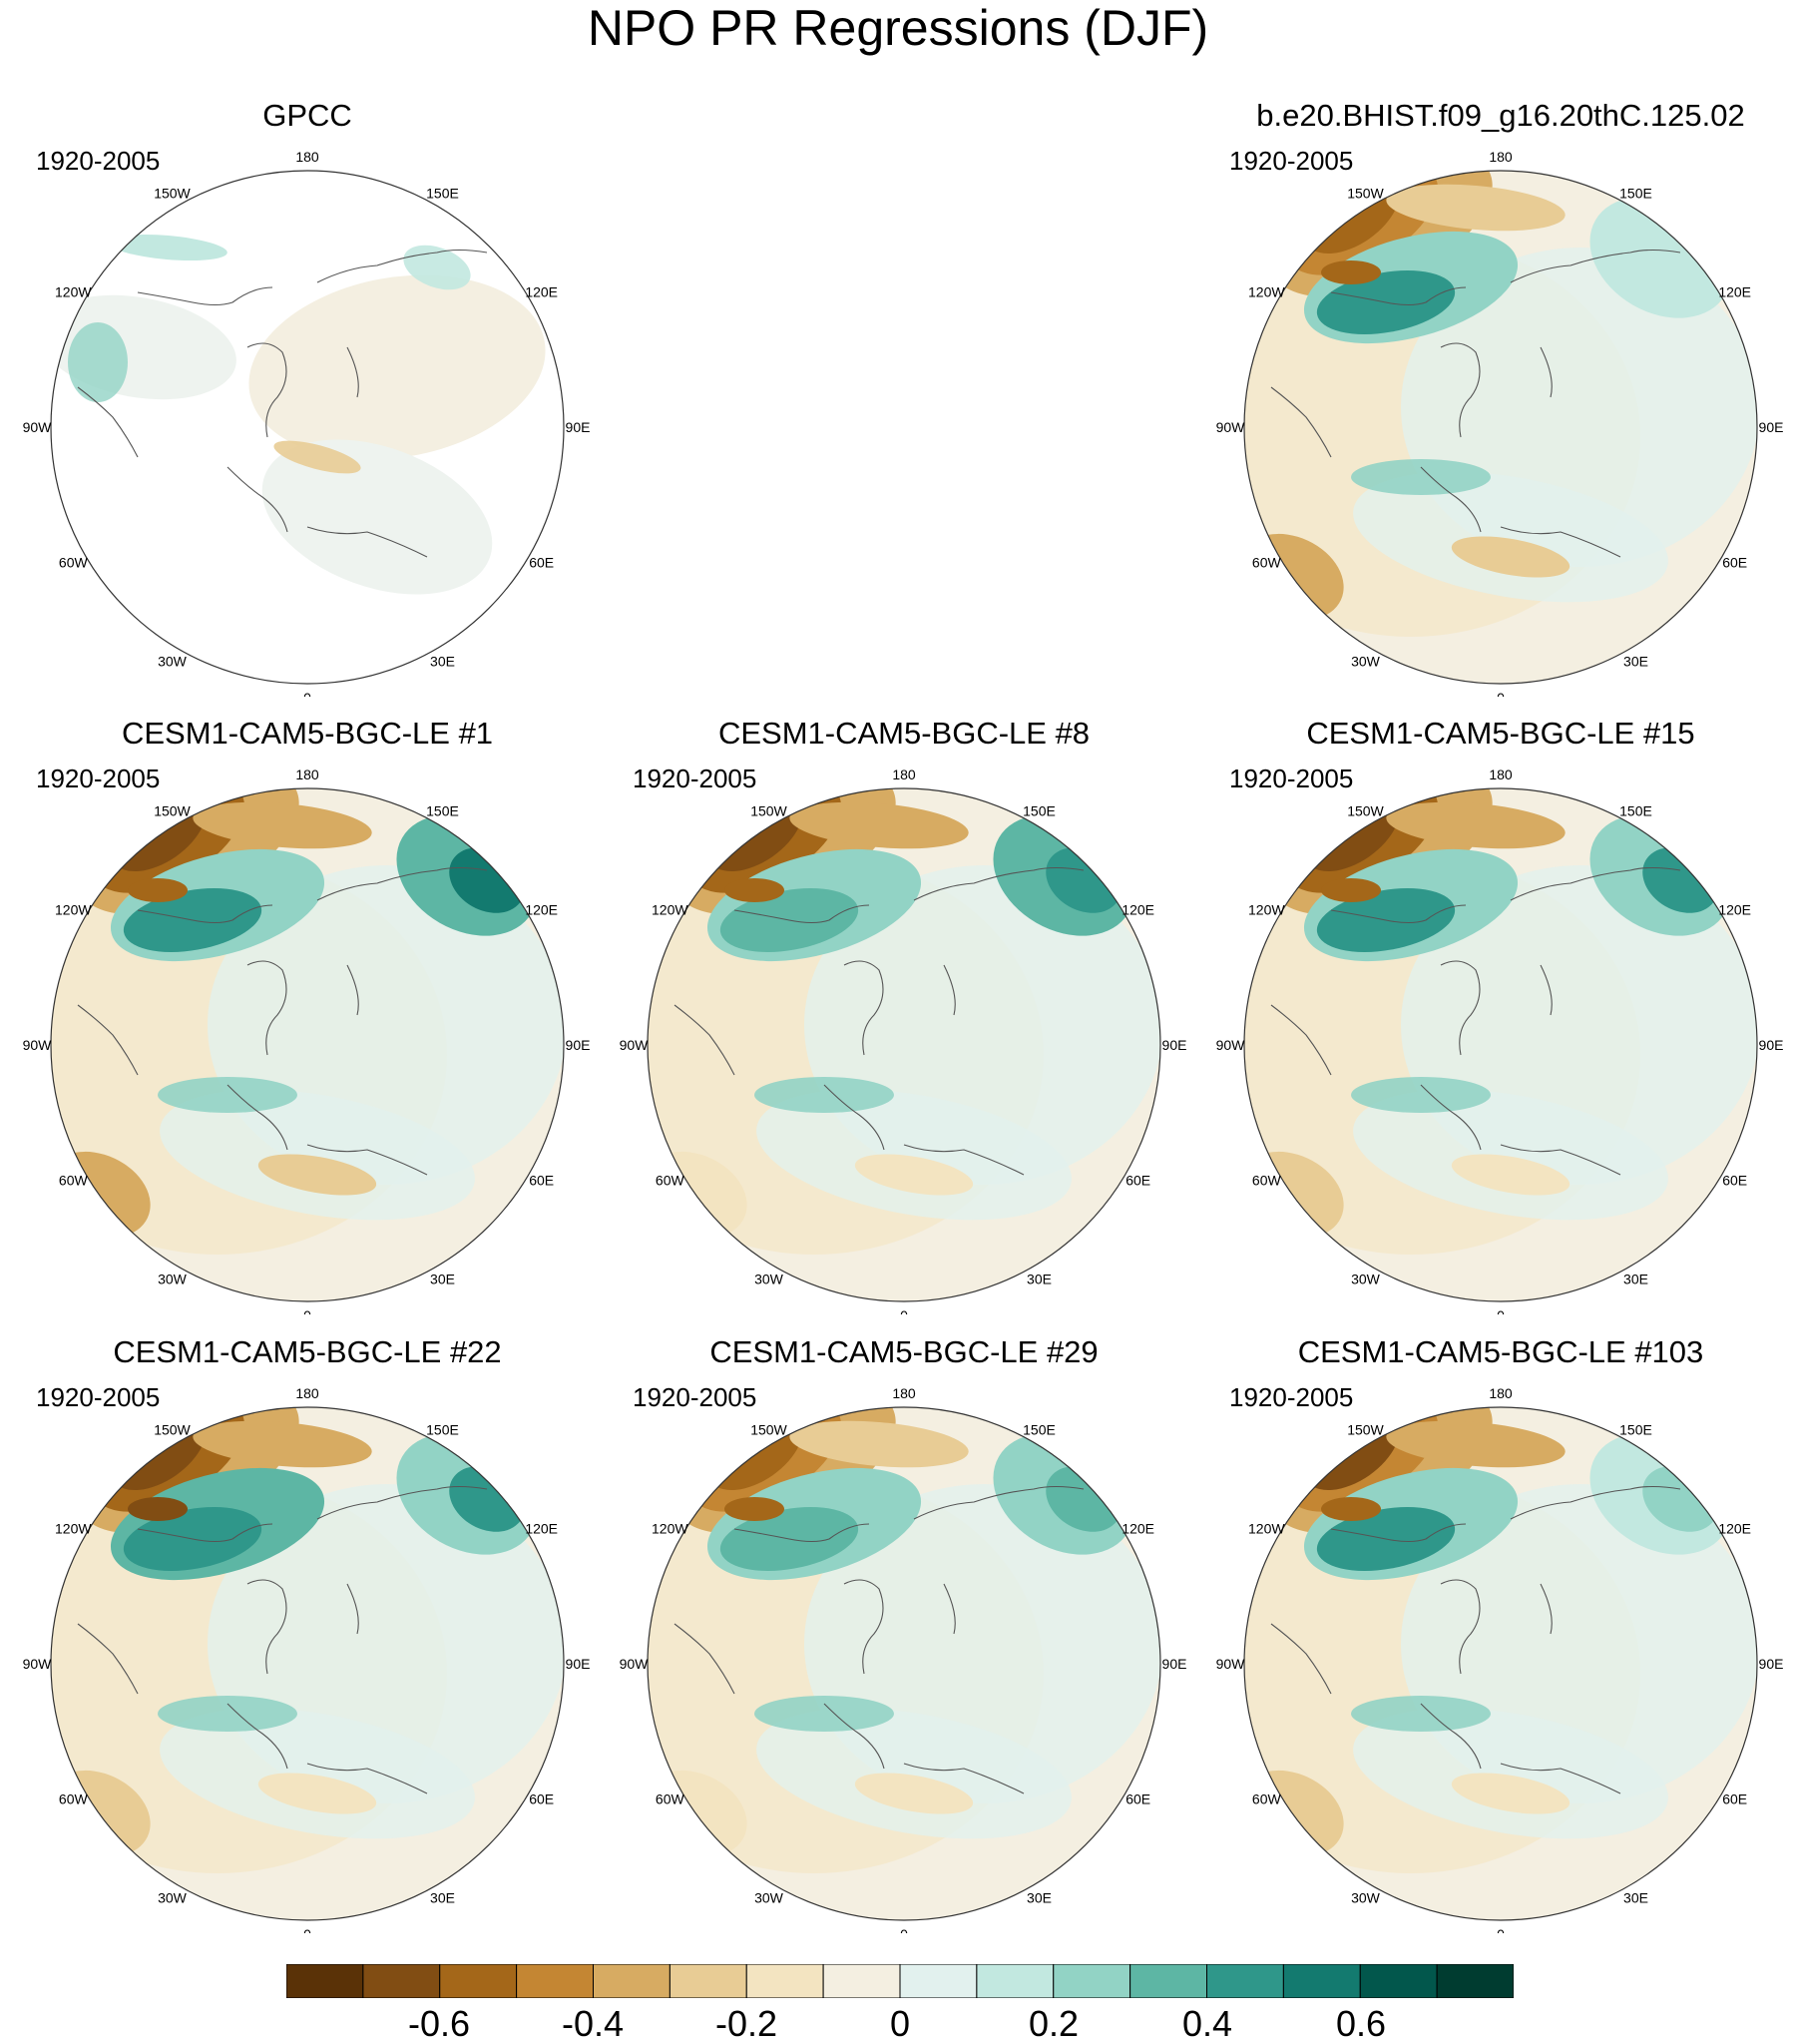 Image resolution: width=1796 pixels, height=2044 pixels. Describe the element at coordinates (1366, 662) in the screenshot. I see `longitude-label: 30W` at that location.